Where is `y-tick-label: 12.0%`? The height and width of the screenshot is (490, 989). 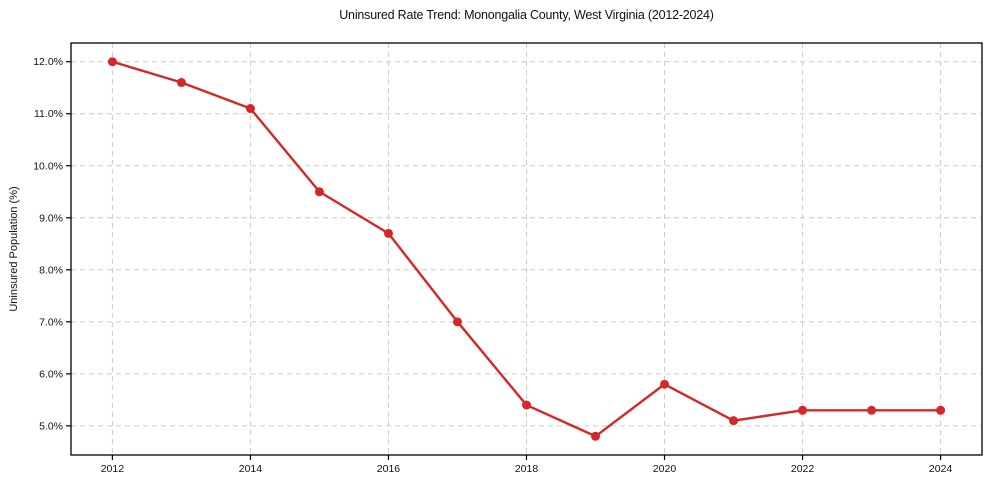
y-tick-label: 12.0% is located at coordinates (48, 62).